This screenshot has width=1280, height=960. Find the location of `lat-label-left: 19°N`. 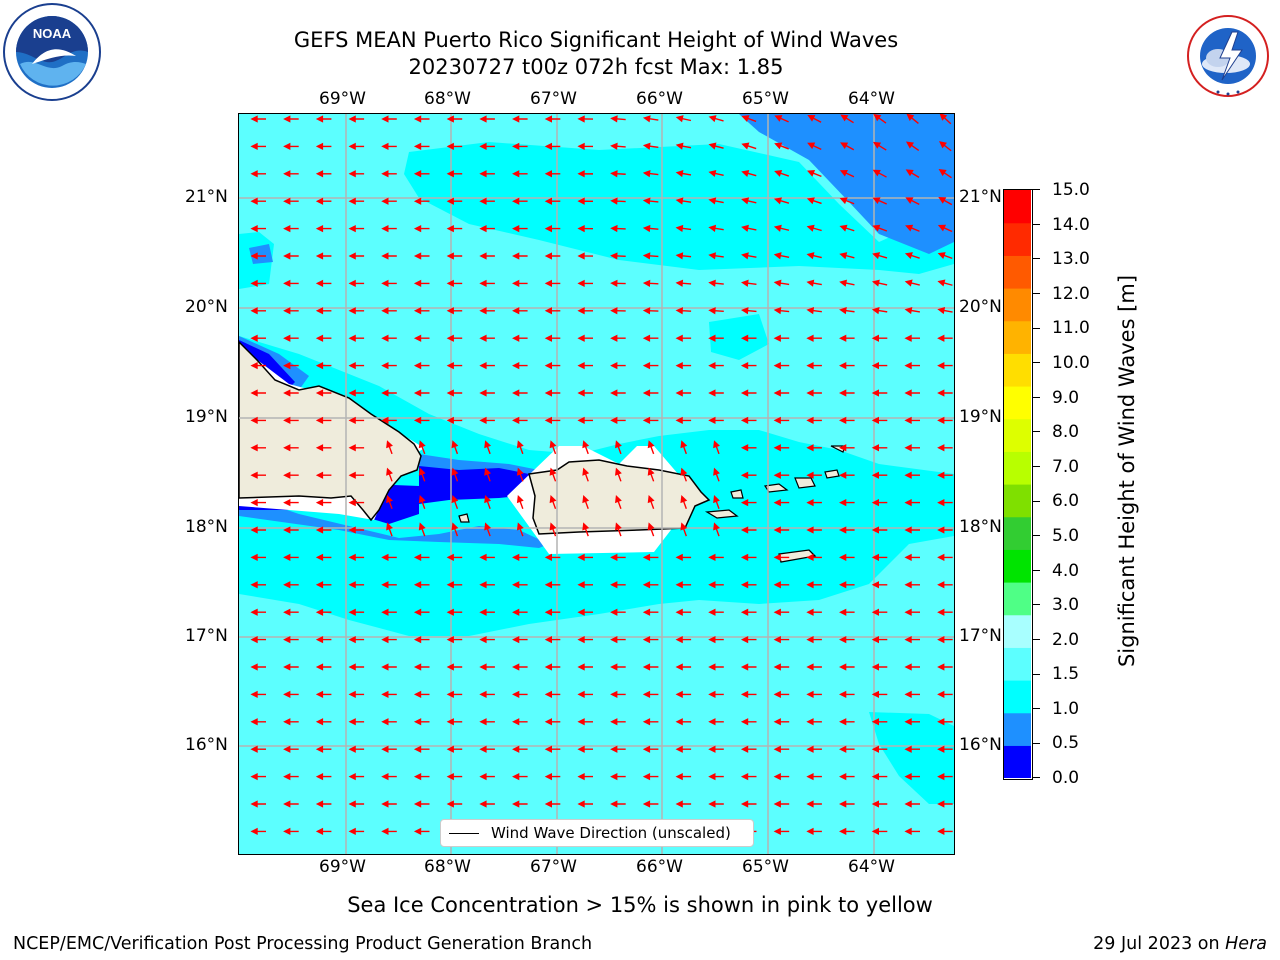

lat-label-left: 19°N is located at coordinates (206, 417).